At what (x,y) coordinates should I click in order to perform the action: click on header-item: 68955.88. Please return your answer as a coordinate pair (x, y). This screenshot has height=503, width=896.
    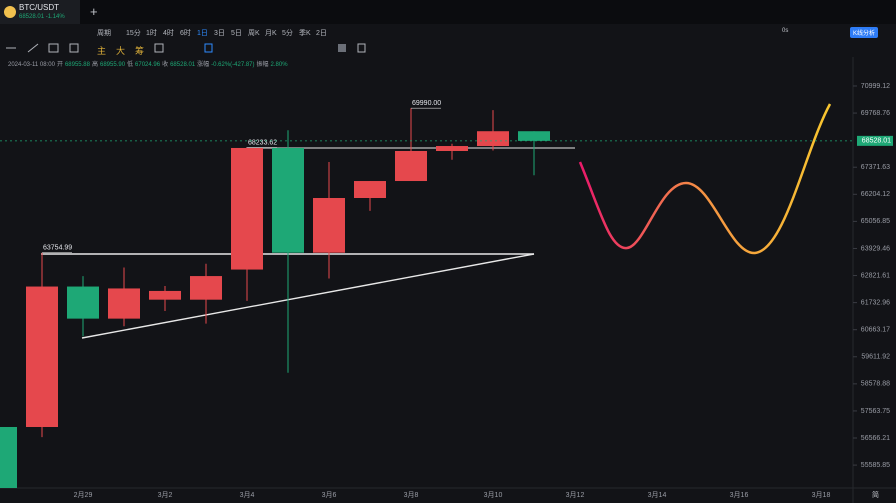
    Looking at the image, I should click on (77, 65).